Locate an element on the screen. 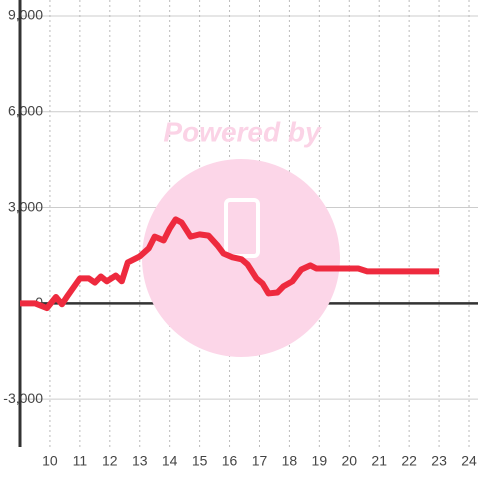 This screenshot has height=480, width=480. x-tick-label: 11 is located at coordinates (80, 461).